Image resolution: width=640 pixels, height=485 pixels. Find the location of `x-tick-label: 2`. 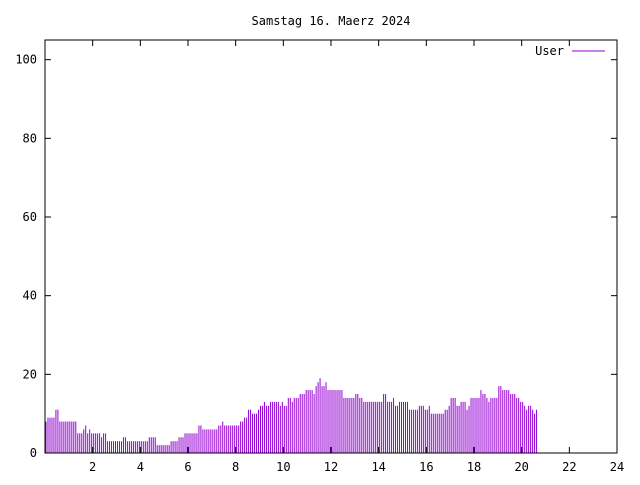

x-tick-label: 2 is located at coordinates (92, 467).